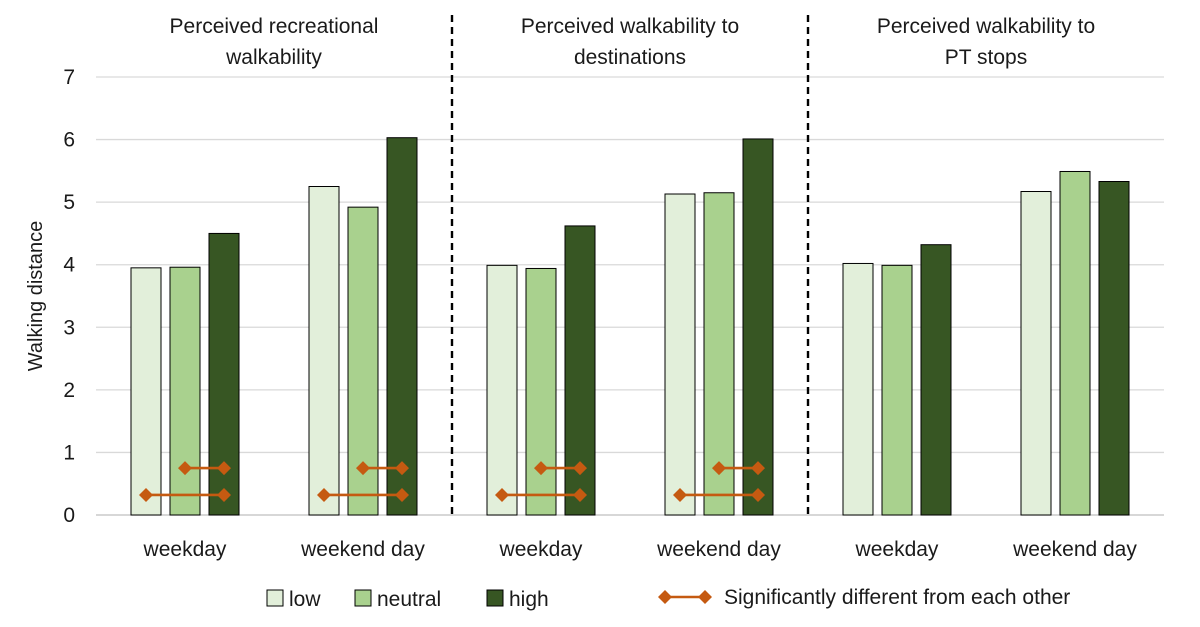  What do you see at coordinates (69, 515) in the screenshot?
I see `y-tick-label: 0` at bounding box center [69, 515].